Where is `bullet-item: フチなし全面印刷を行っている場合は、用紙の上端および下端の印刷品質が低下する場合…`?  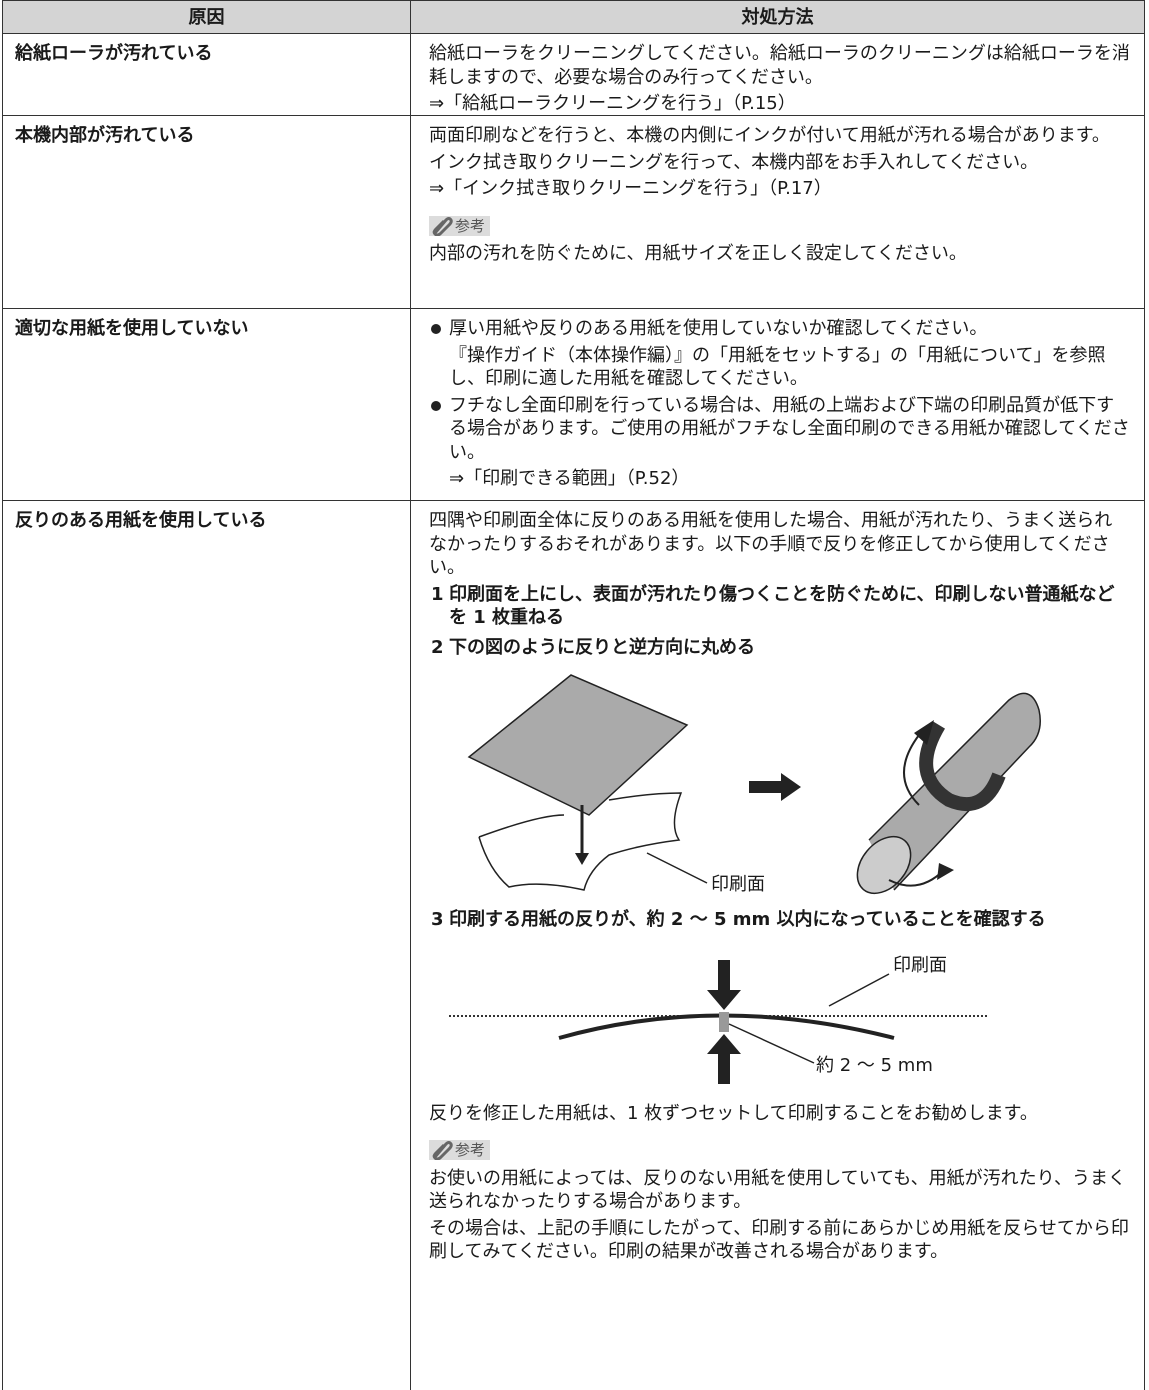 bullet-item: フチなし全面印刷を行っている場合は、用紙の上端および下端の印刷品質が低下する場合… is located at coordinates (779, 442).